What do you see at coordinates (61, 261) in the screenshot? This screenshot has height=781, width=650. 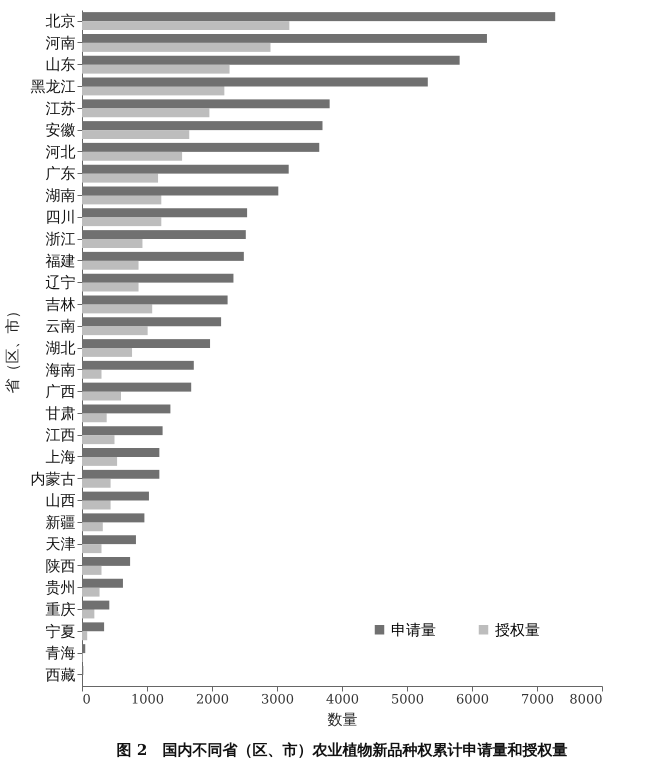 I see `y-tick-label: 福建` at bounding box center [61, 261].